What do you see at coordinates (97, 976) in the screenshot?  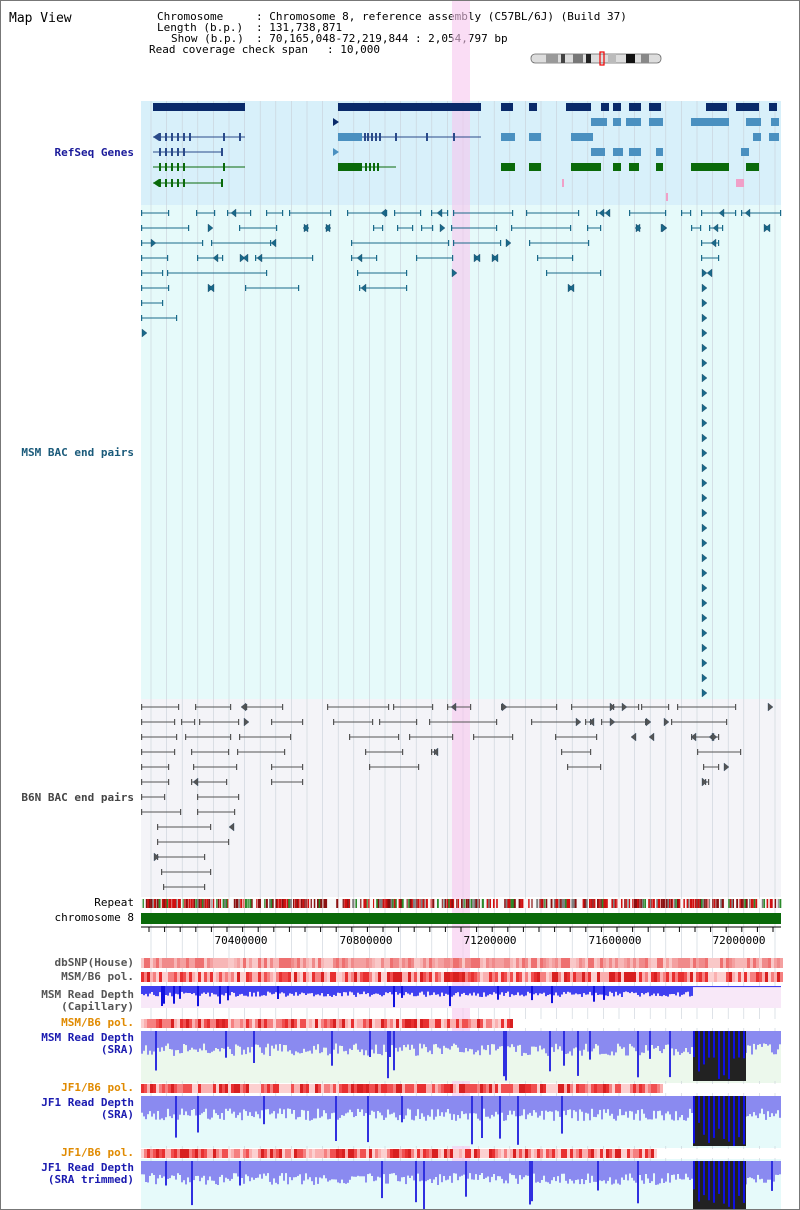 I see `msm-b6-pol-label: MSM/B6 pol.` at bounding box center [97, 976].